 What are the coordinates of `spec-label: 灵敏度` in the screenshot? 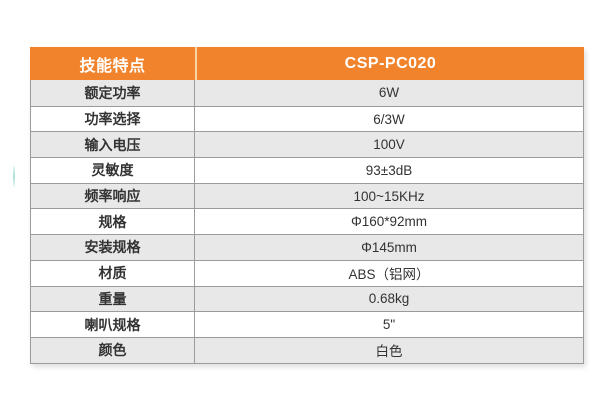 It's located at (113, 170).